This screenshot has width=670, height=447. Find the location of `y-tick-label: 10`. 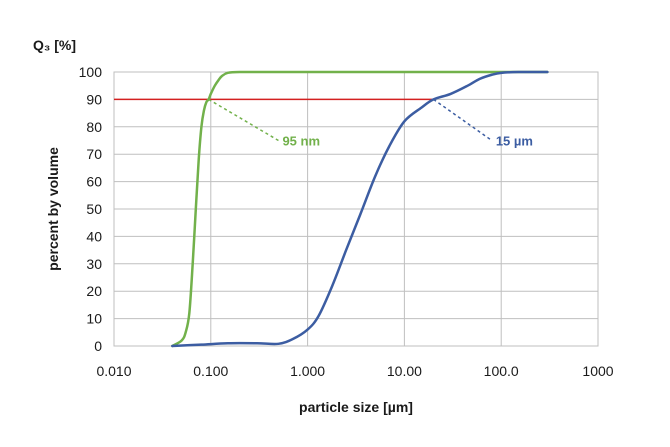

y-tick-label: 10 is located at coordinates (94, 319).